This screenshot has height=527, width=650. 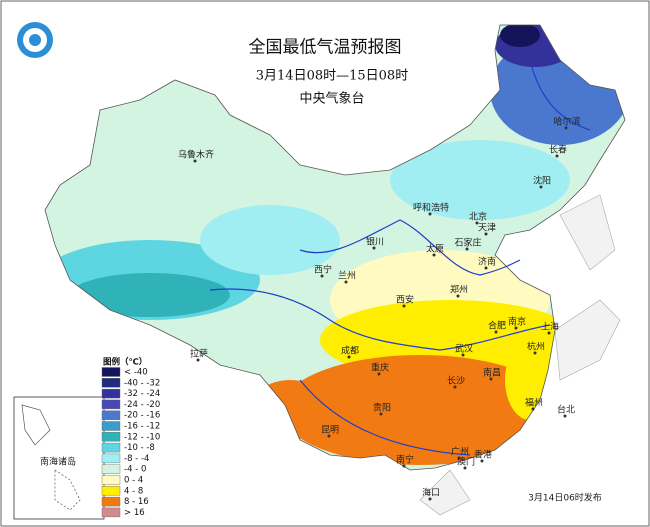 What do you see at coordinates (332, 76) in the screenshot?
I see `map-subtitle: 3月14日08时—15日08时` at bounding box center [332, 76].